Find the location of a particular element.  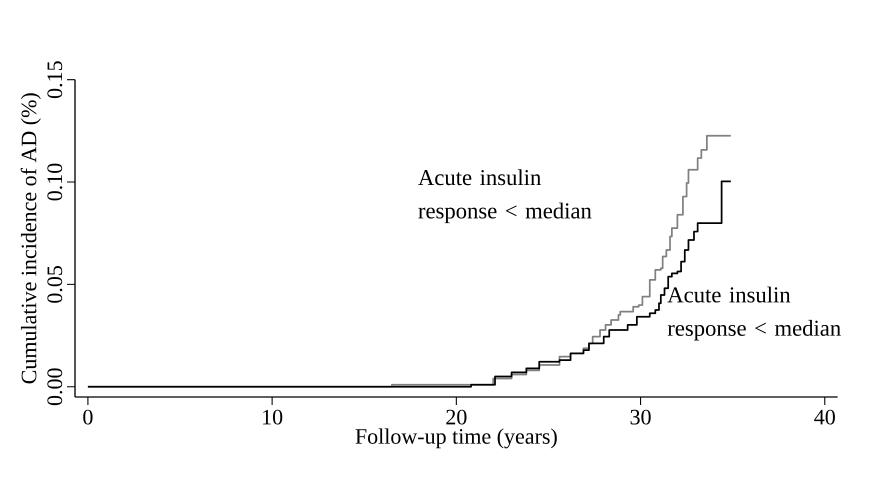

x-tick-label: 30 is located at coordinates (640, 417).